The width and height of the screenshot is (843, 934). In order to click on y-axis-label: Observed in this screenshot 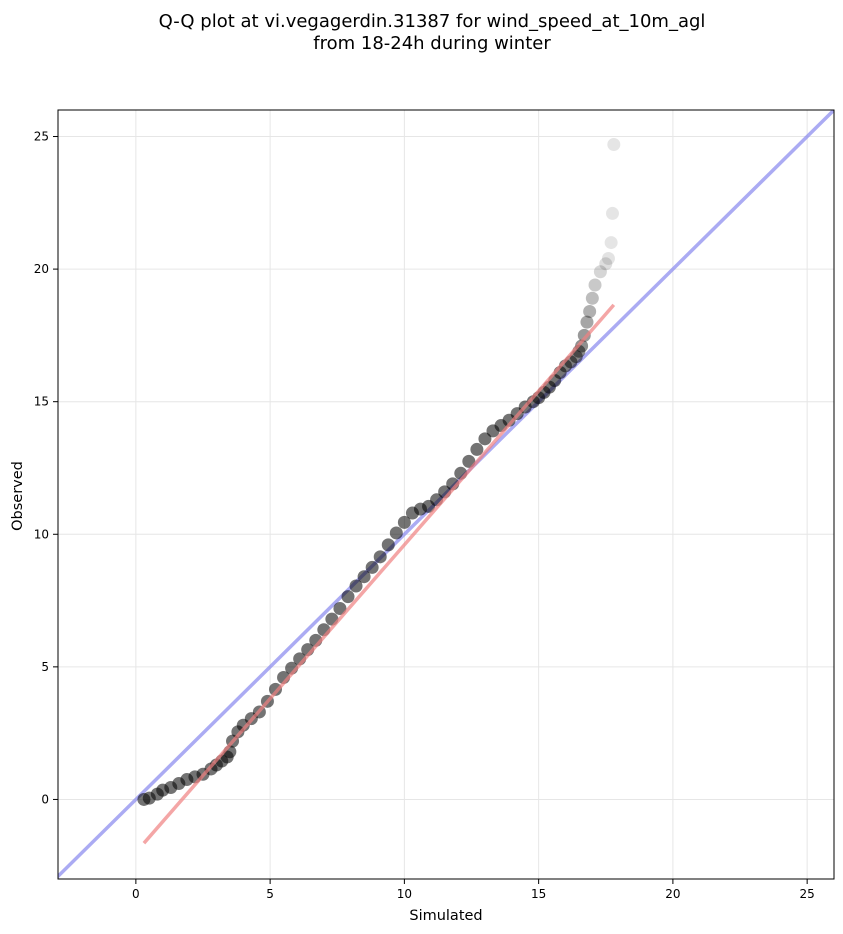, I will do `click(18, 496)`.